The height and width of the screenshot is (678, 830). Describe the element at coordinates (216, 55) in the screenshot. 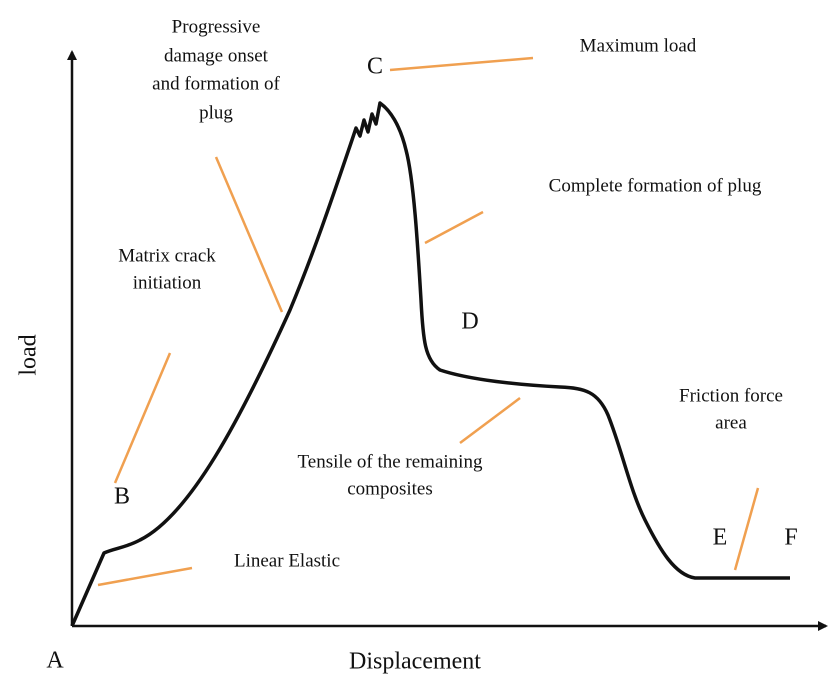

I see `annotation: damage onset` at that location.